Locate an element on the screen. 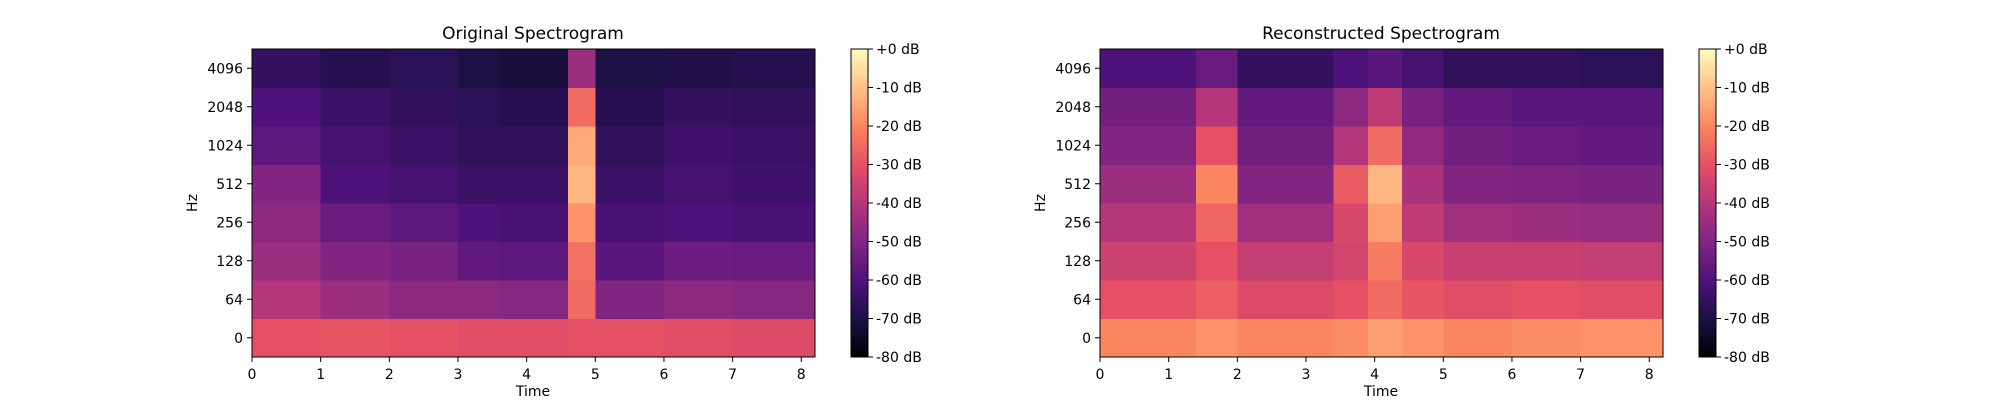 This screenshot has width=2000, height=400. colorbar-tick-label: -80 dB is located at coordinates (1747, 358).